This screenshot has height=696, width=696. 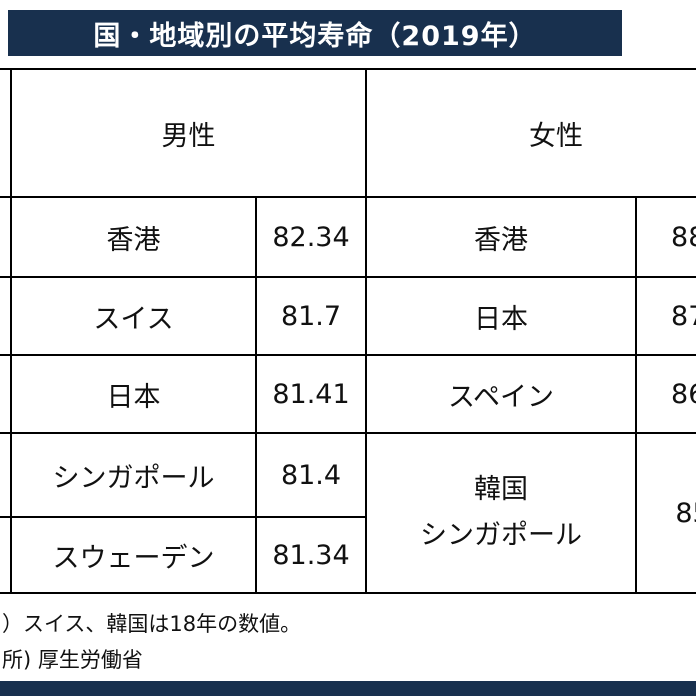 What do you see at coordinates (6, 133) in the screenshot?
I see `rank-column-header` at bounding box center [6, 133].